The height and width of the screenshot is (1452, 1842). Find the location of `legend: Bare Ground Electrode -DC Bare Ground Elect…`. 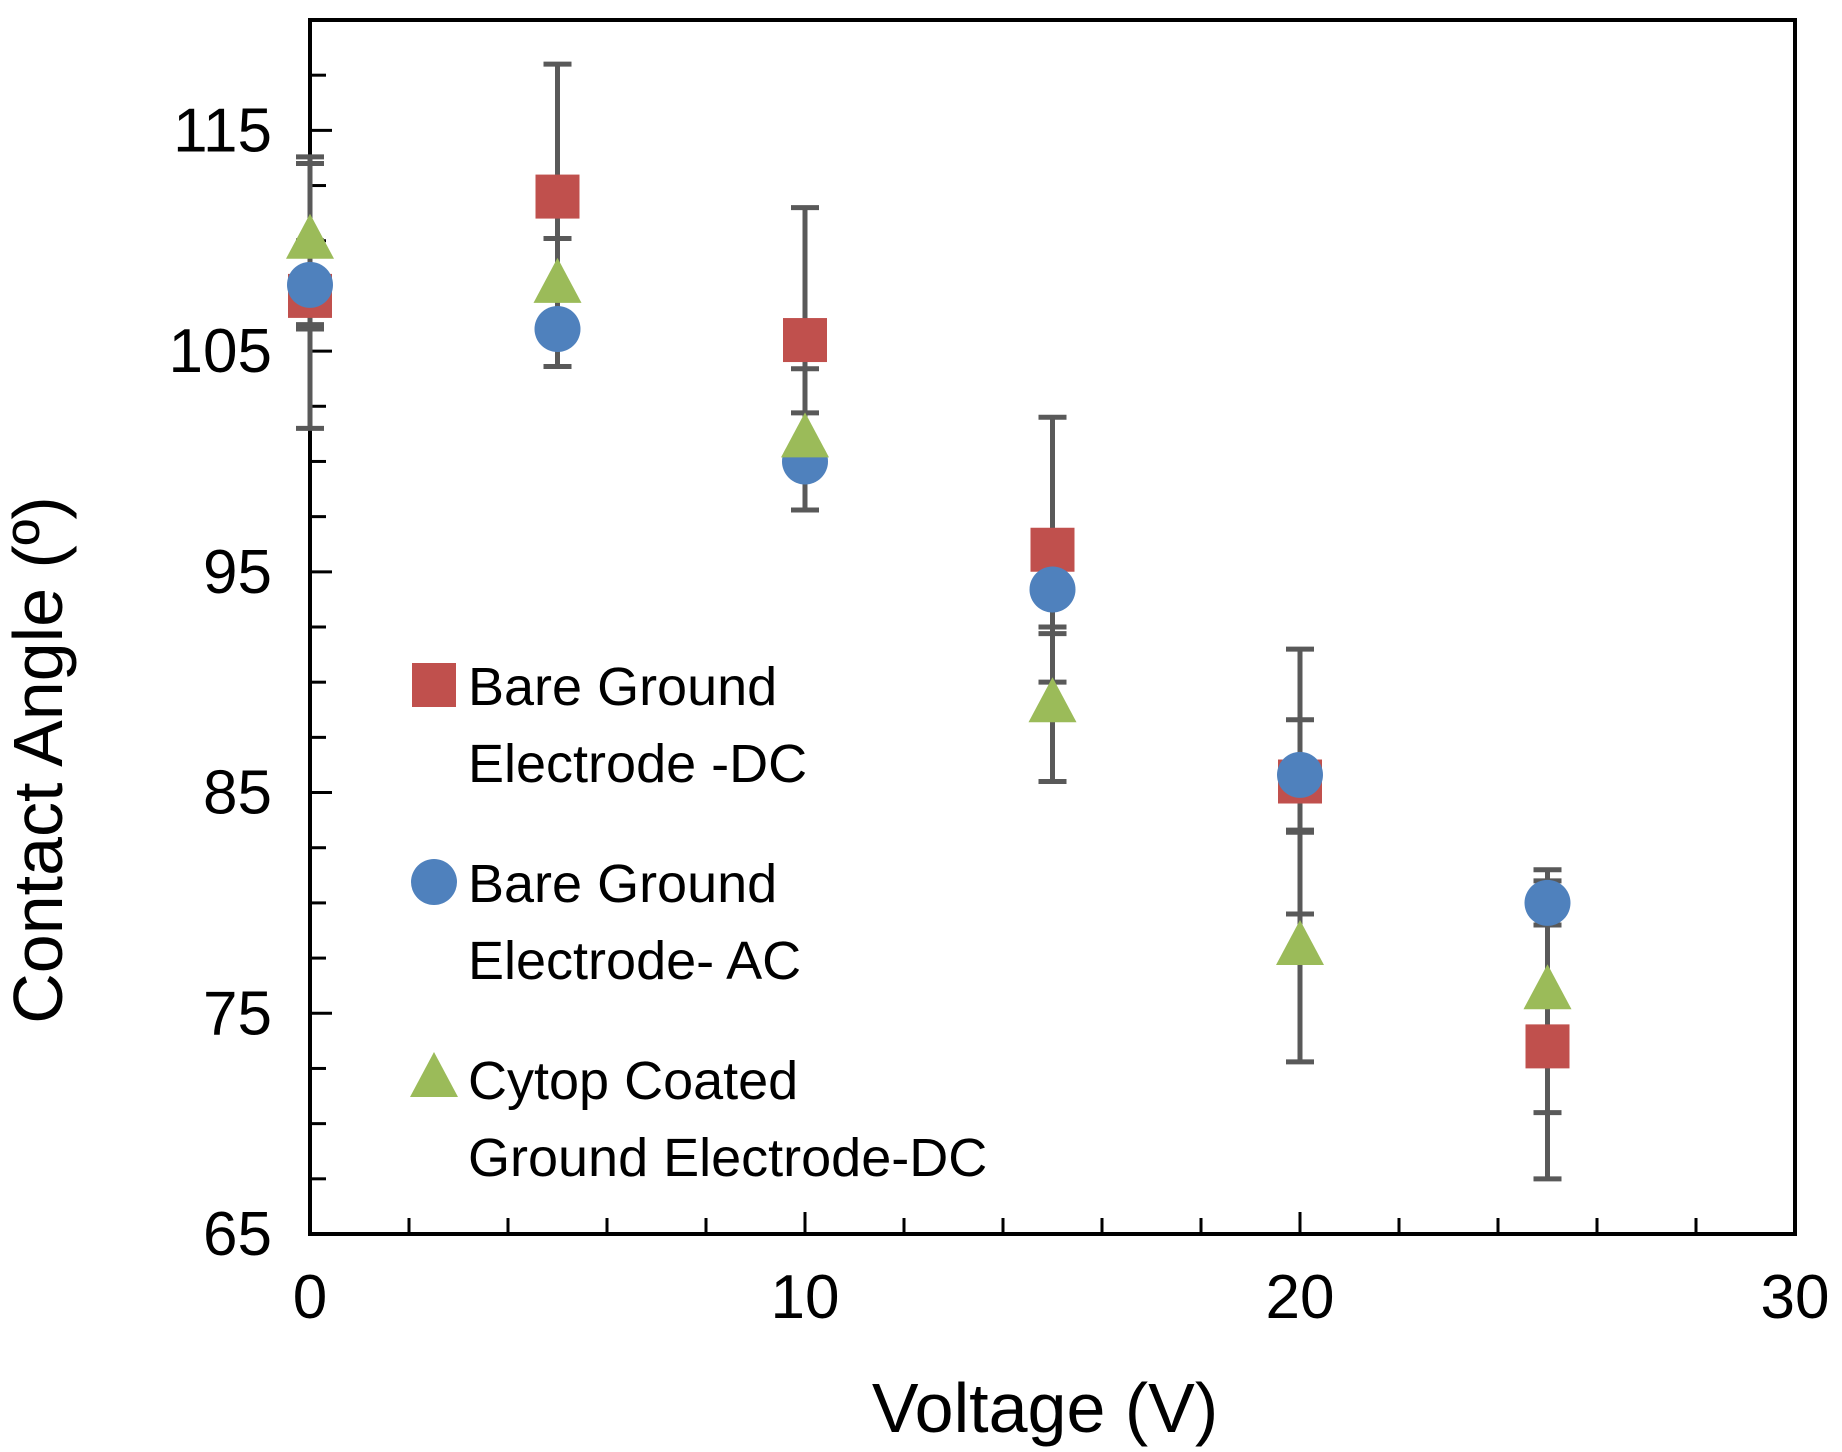

legend: Bare Ground Electrode -DC Bare Ground Elect… is located at coordinates (698, 922).